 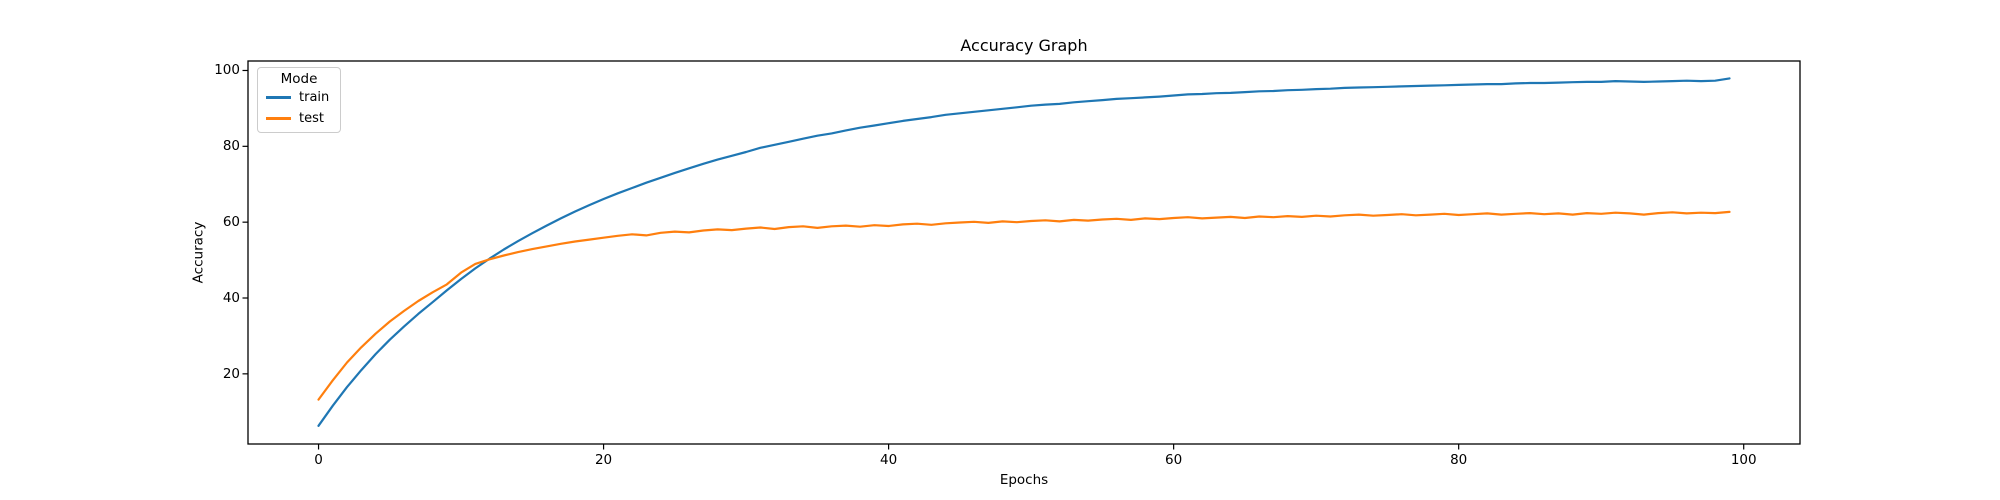 What do you see at coordinates (314, 97) in the screenshot?
I see `legend-label-train: train` at bounding box center [314, 97].